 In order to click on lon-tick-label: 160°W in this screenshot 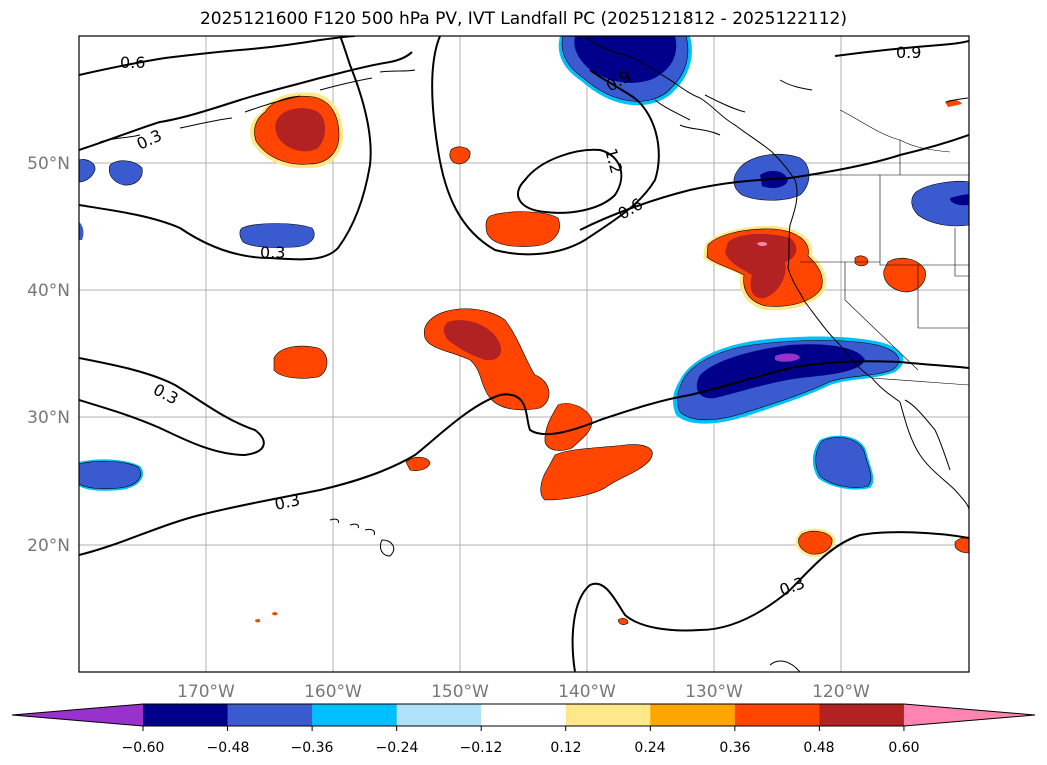, I will do `click(333, 692)`.